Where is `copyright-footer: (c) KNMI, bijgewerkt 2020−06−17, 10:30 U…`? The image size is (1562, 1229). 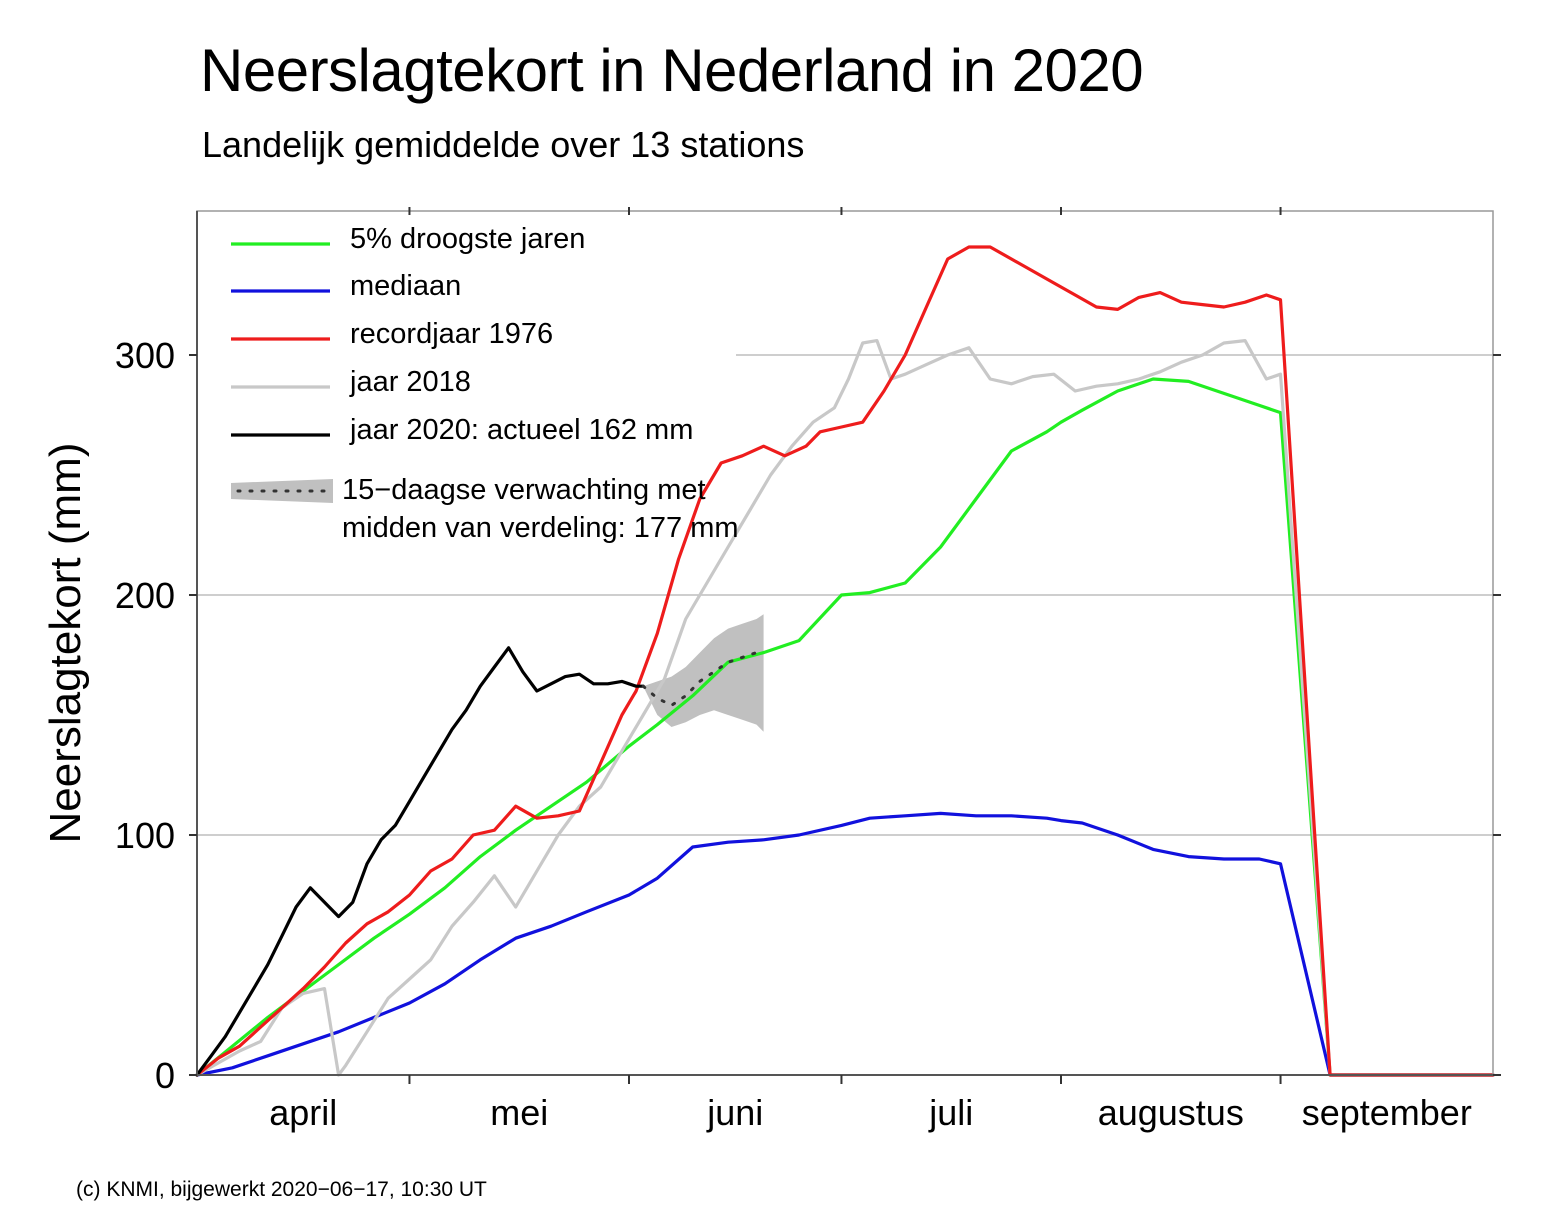
copyright-footer: (c) KNMI, bijgewerkt 2020−06−17, 10:30 U… is located at coordinates (281, 1189).